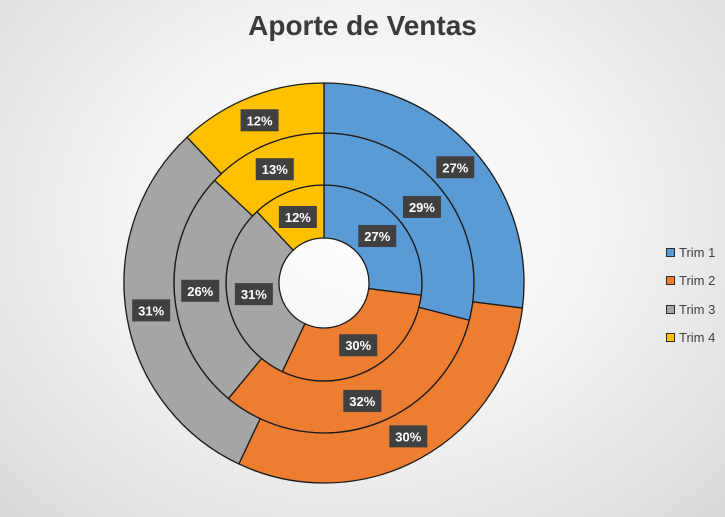 The image size is (725, 517). I want to click on legend-label: Trim 2, so click(697, 281).